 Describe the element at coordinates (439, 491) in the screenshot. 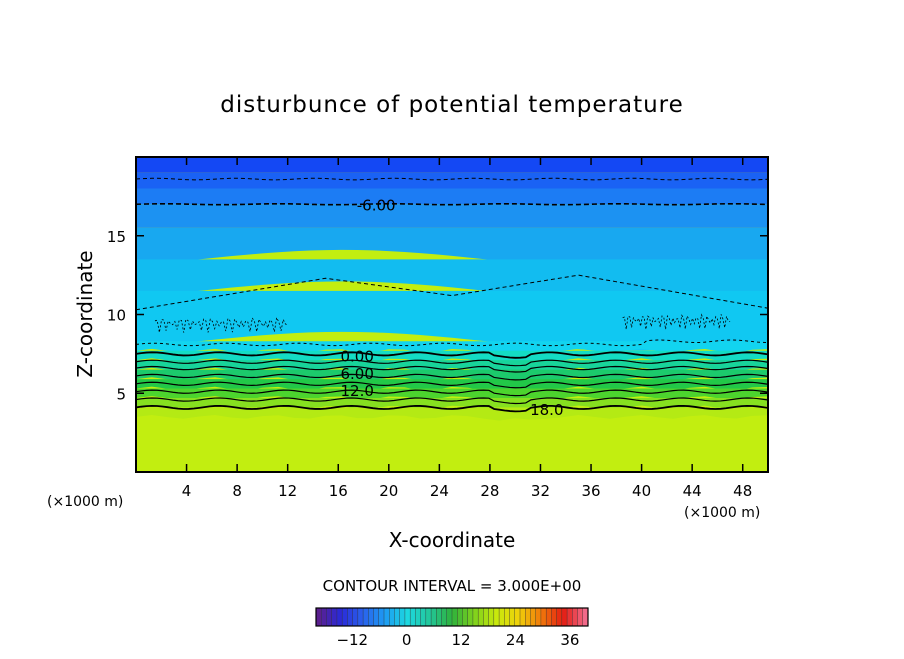

I see `x-tick-label: 24` at that location.